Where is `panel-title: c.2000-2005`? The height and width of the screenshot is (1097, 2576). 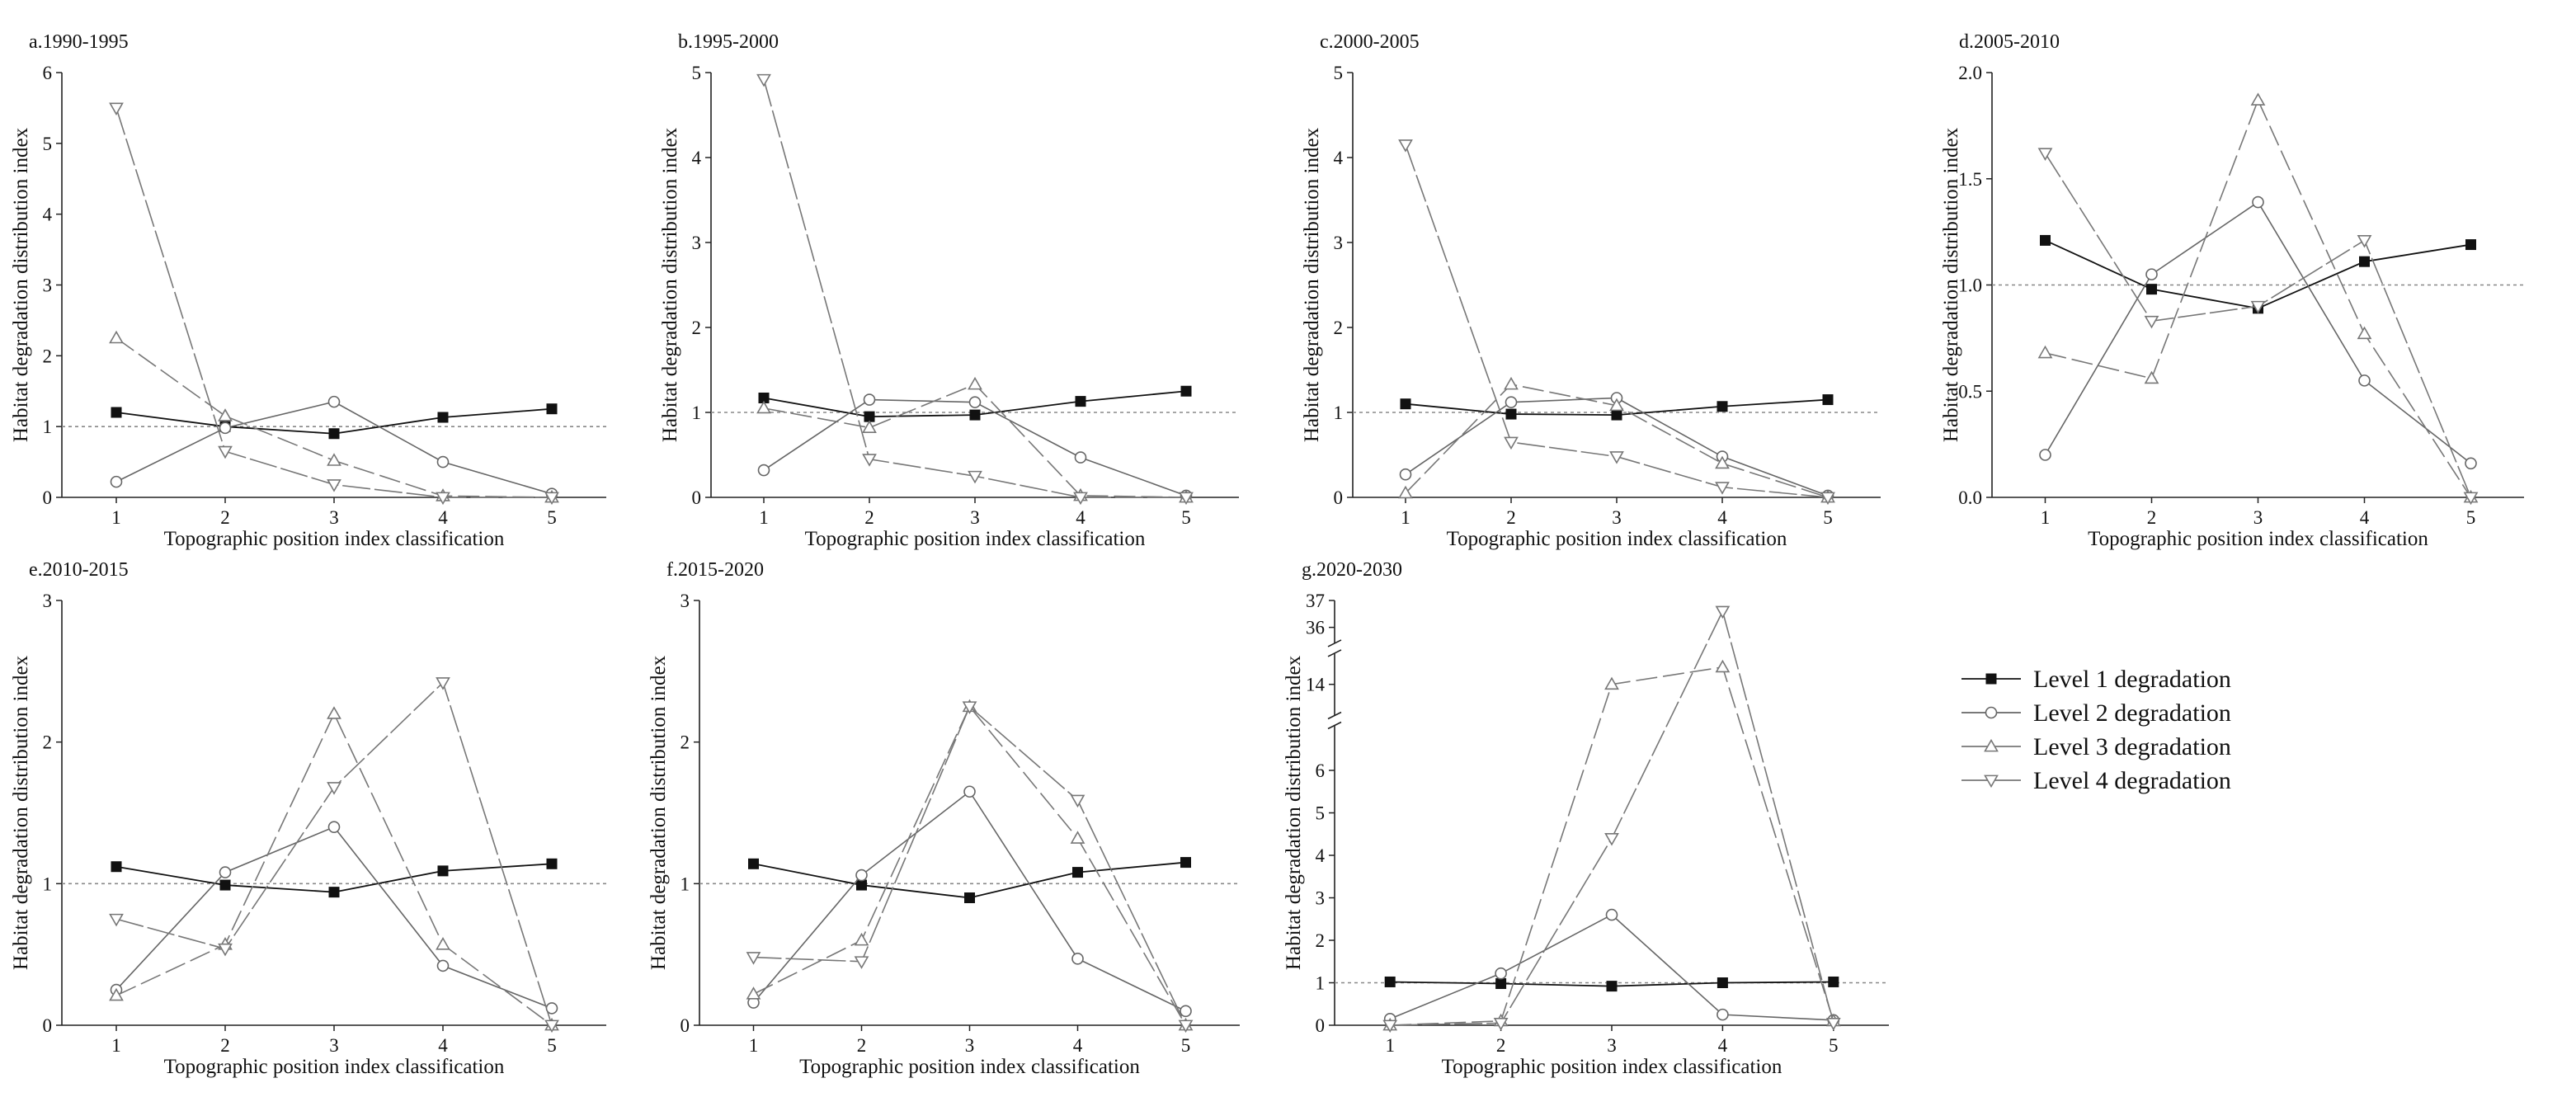
panel-title: c.2000-2005 is located at coordinates (1370, 42).